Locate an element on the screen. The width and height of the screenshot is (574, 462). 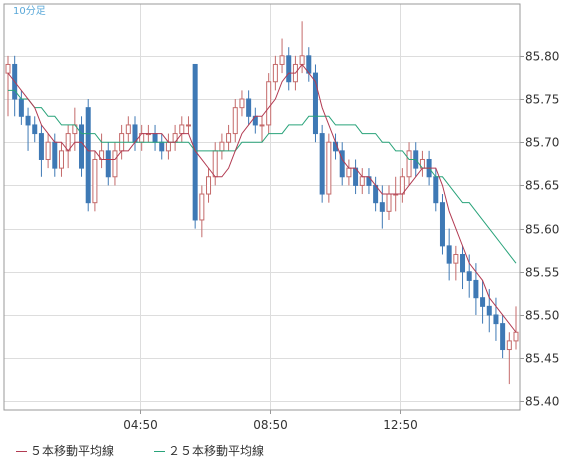
y-tick-label: 85.80 is located at coordinates (542, 57).